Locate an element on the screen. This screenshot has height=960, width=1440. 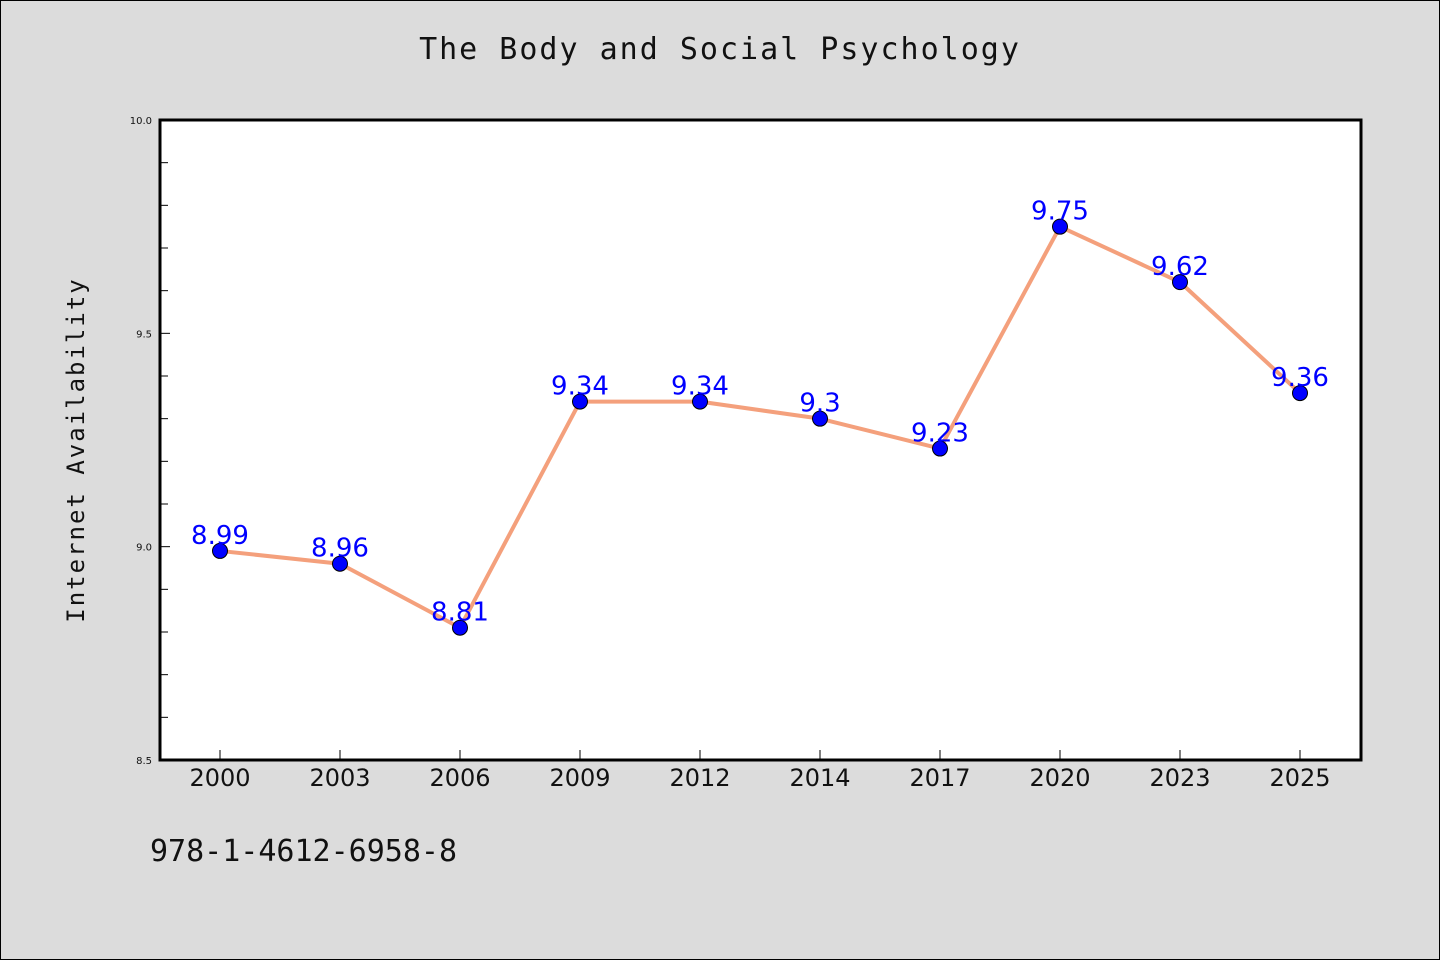
x-tick-label: 2006 is located at coordinates (459, 778).